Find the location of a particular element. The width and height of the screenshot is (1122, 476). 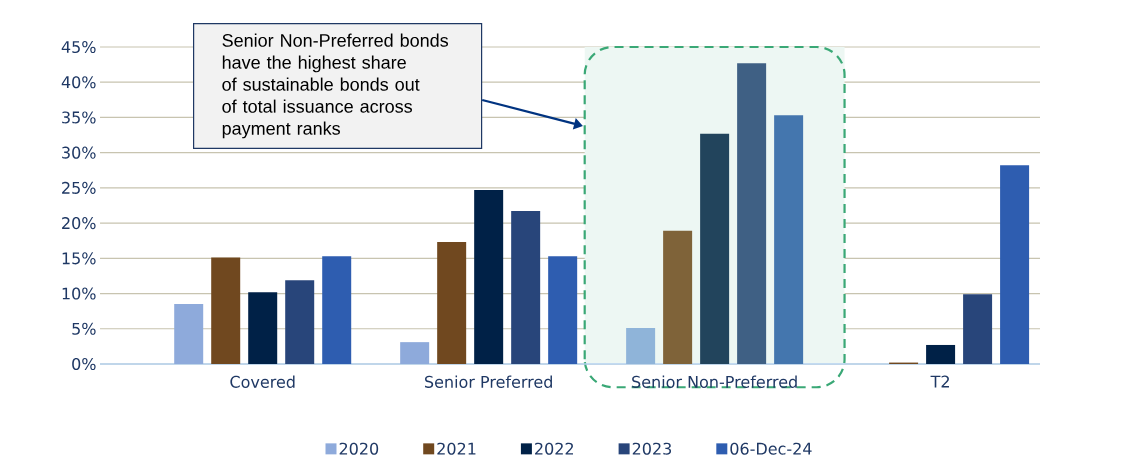

y-tick-label: 5% is located at coordinates (84, 328).